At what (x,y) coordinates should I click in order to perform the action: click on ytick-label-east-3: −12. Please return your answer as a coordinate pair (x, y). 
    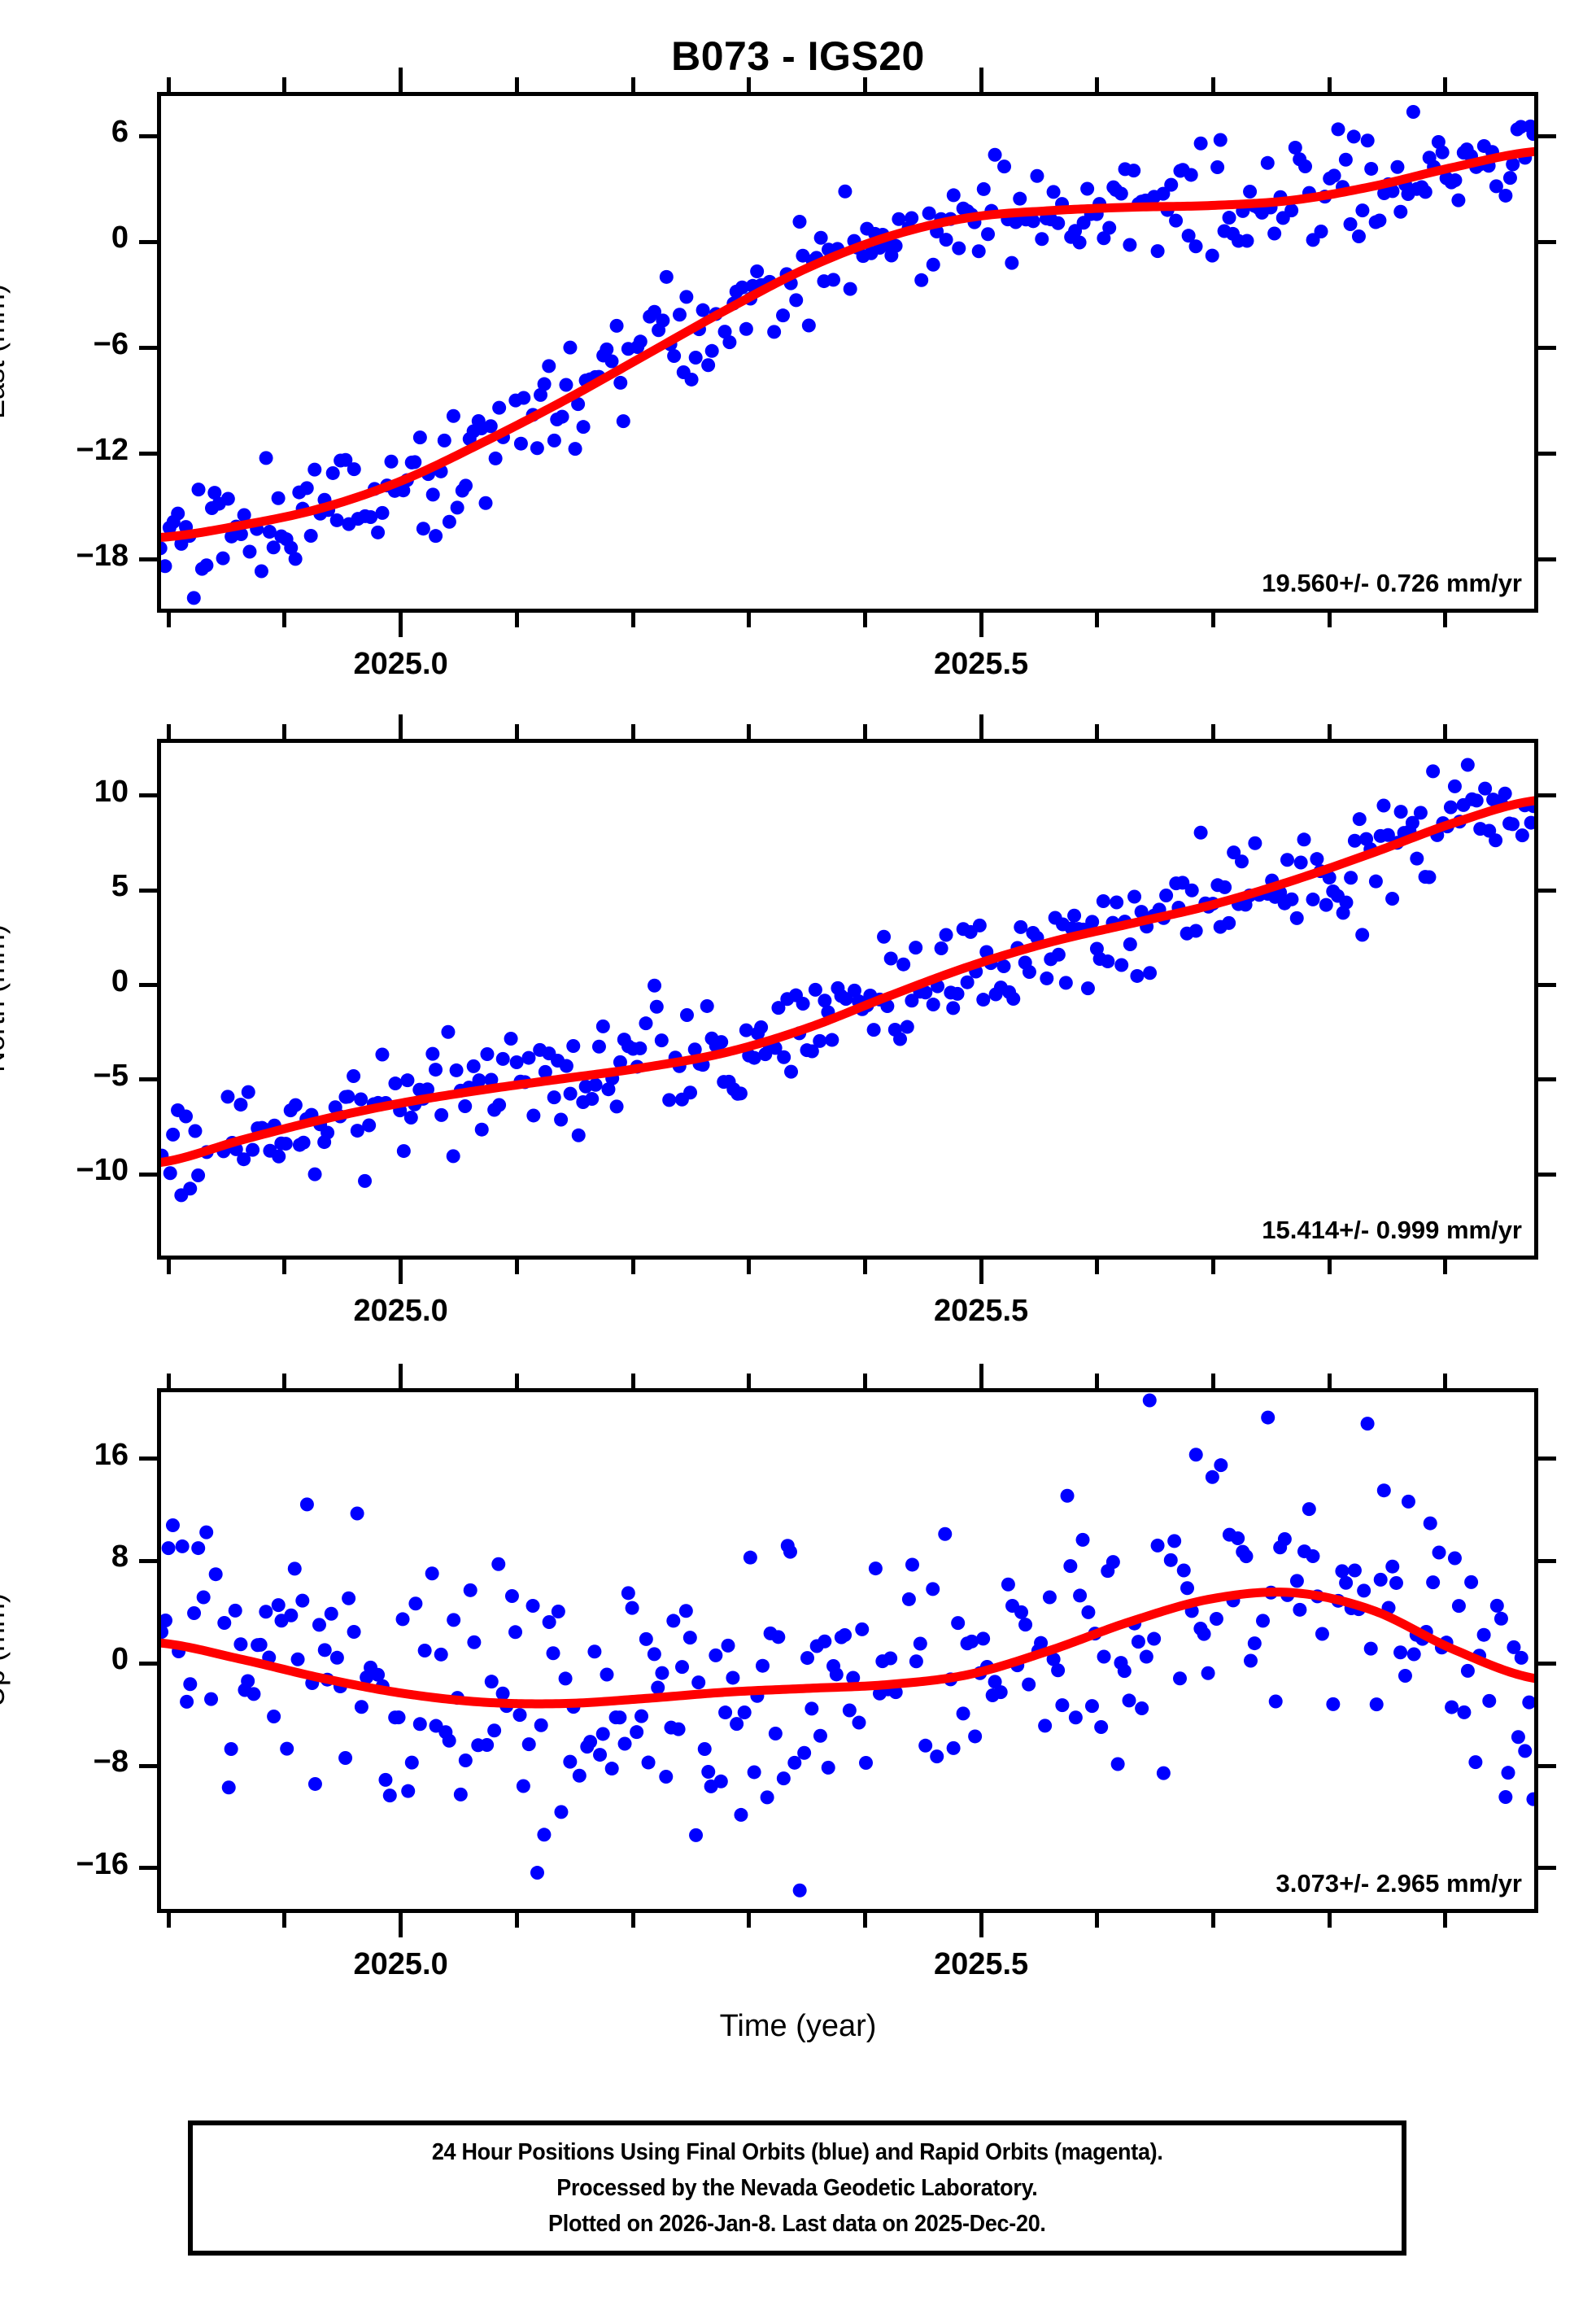
    Looking at the image, I should click on (102, 449).